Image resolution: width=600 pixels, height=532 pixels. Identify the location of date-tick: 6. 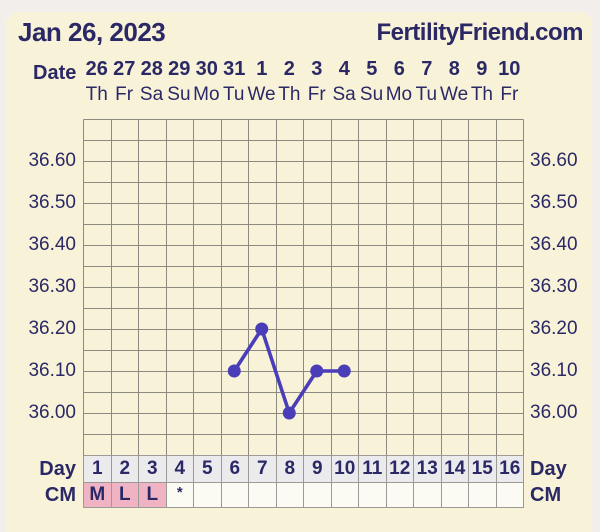
(399, 69).